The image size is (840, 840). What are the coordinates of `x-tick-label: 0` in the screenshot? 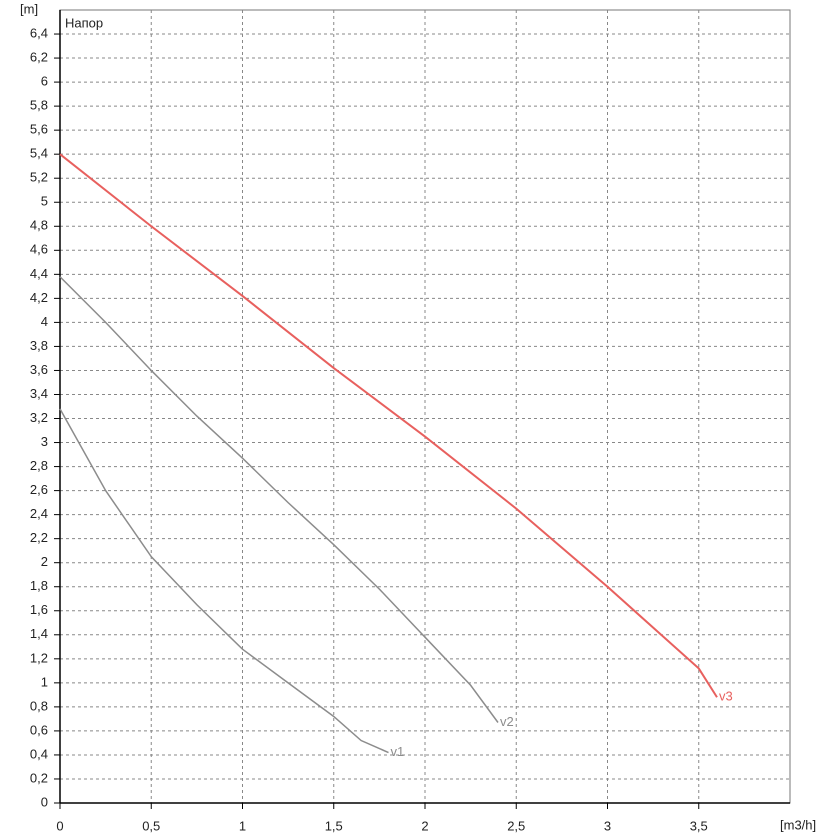 It's located at (59, 825).